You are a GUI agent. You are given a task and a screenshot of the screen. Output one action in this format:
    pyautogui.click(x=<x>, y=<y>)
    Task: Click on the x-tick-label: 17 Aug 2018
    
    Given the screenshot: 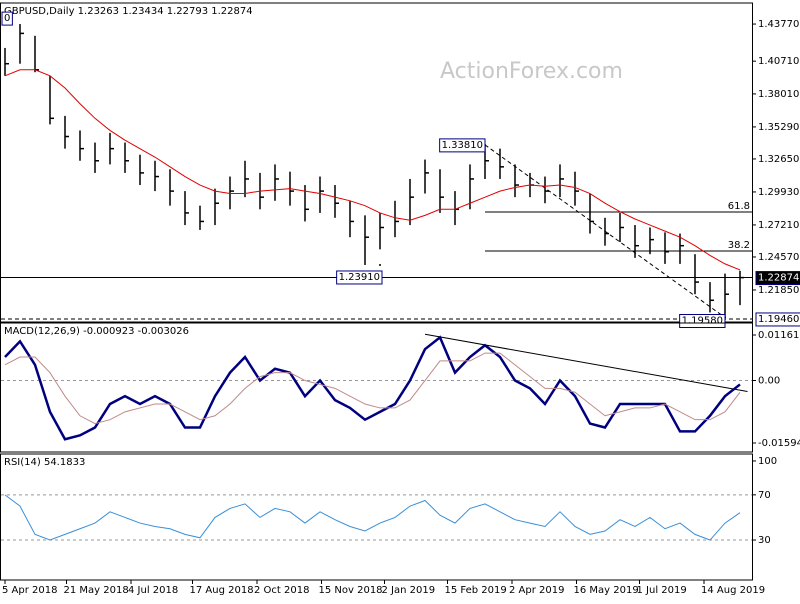 What is the action you would take?
    pyautogui.click(x=222, y=590)
    